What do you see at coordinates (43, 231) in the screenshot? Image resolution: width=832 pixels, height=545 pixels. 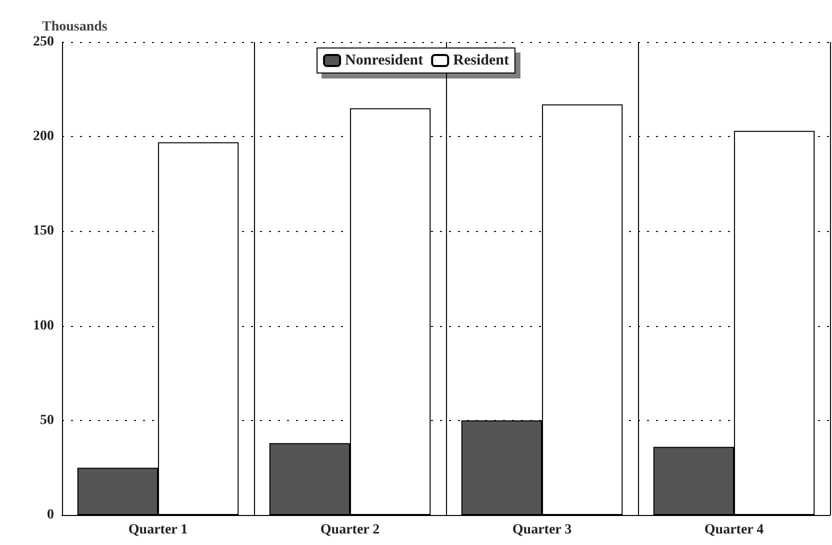 I see `y-tick-label: 150` at bounding box center [43, 231].